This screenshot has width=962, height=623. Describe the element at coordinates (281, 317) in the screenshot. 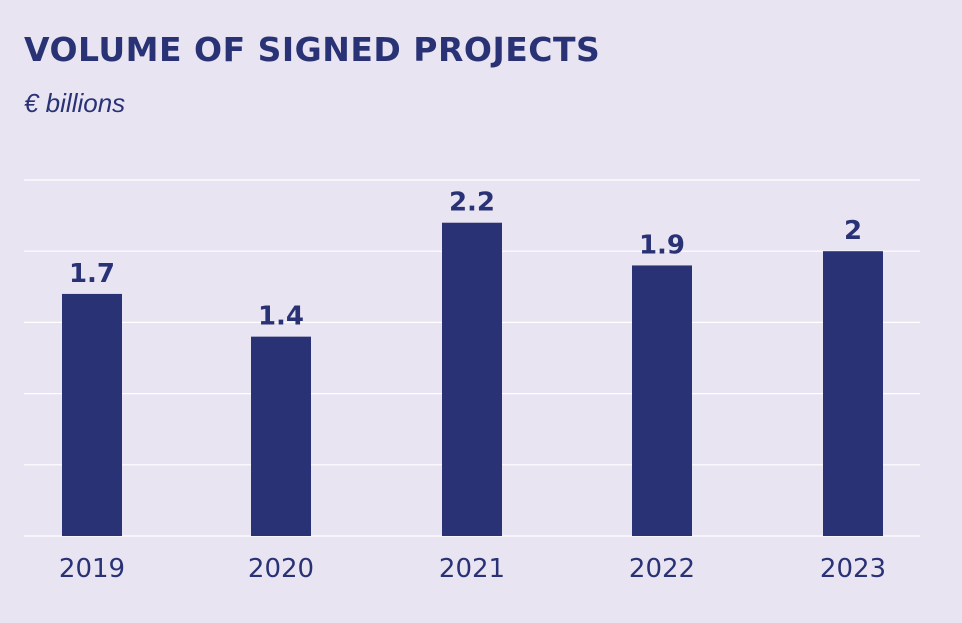

I see `data-label: 1.4` at that location.